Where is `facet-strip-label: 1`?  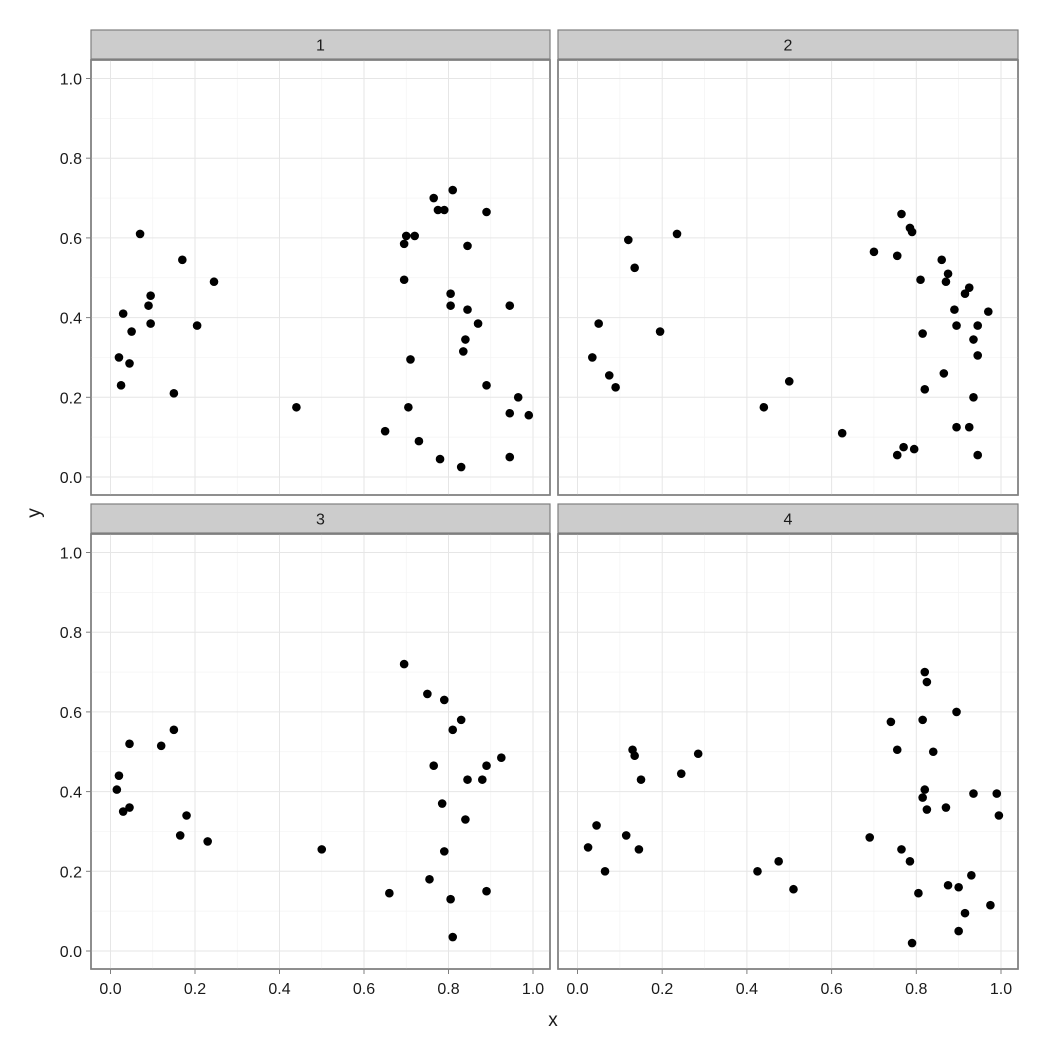
facet-strip-label: 1 is located at coordinates (320, 46).